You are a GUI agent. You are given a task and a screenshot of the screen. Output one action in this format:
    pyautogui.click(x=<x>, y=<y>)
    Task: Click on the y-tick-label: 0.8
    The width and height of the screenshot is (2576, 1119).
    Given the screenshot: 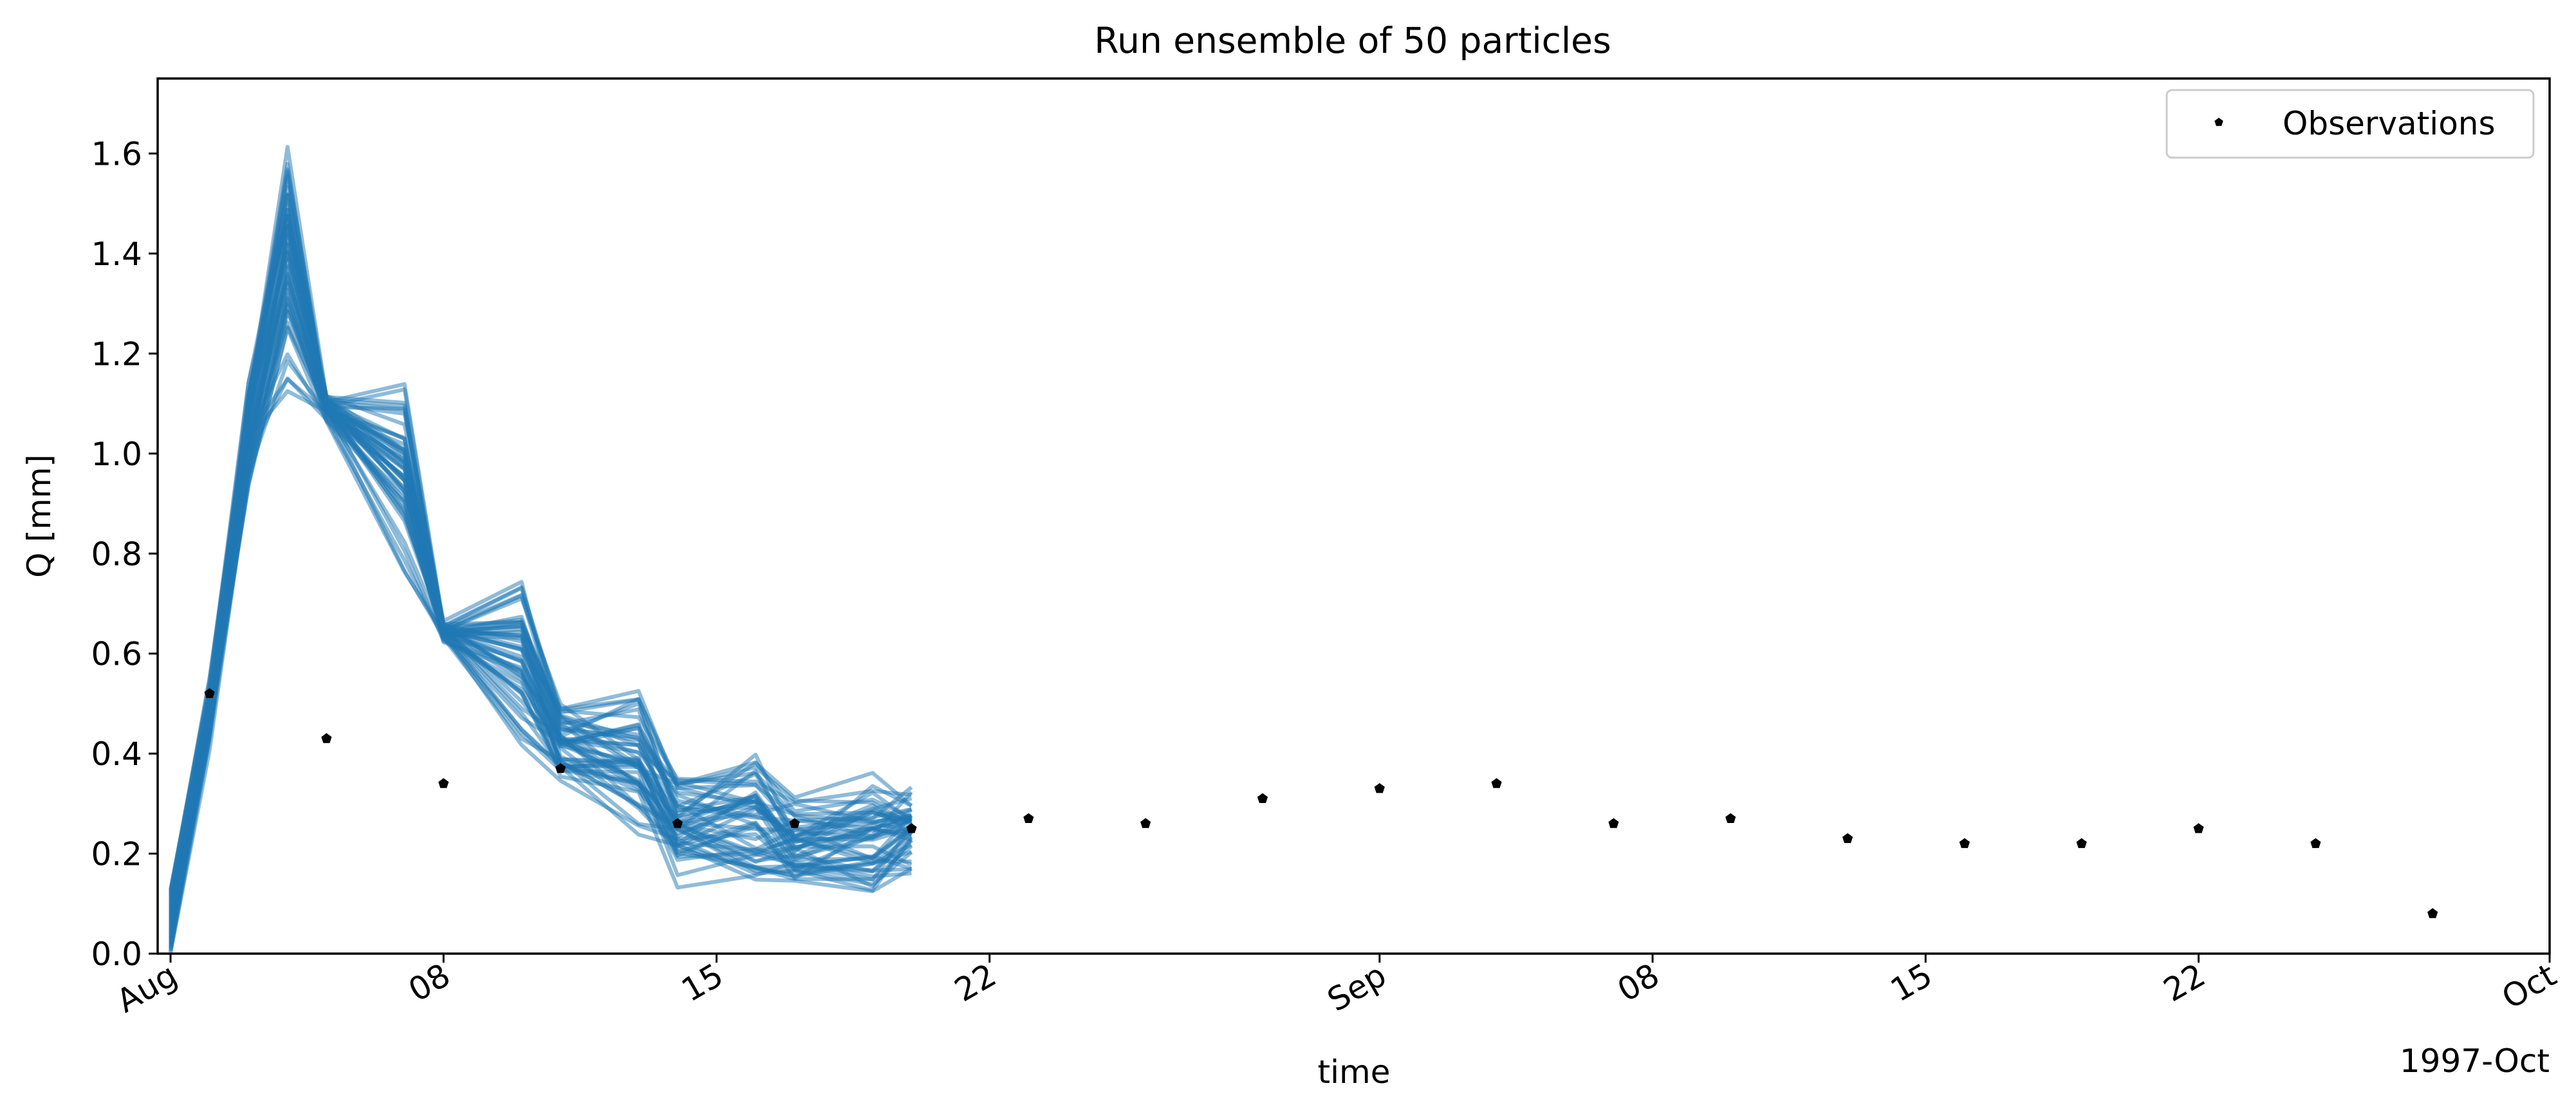 What is the action you would take?
    pyautogui.click(x=116, y=554)
    